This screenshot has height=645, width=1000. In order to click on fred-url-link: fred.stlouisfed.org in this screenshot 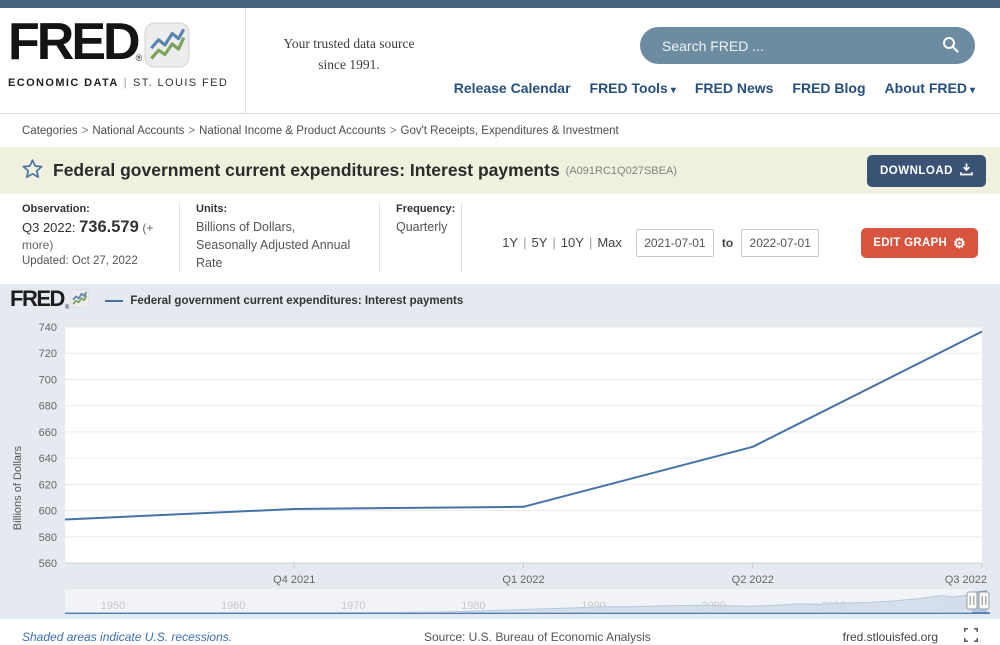, I will do `click(890, 636)`.